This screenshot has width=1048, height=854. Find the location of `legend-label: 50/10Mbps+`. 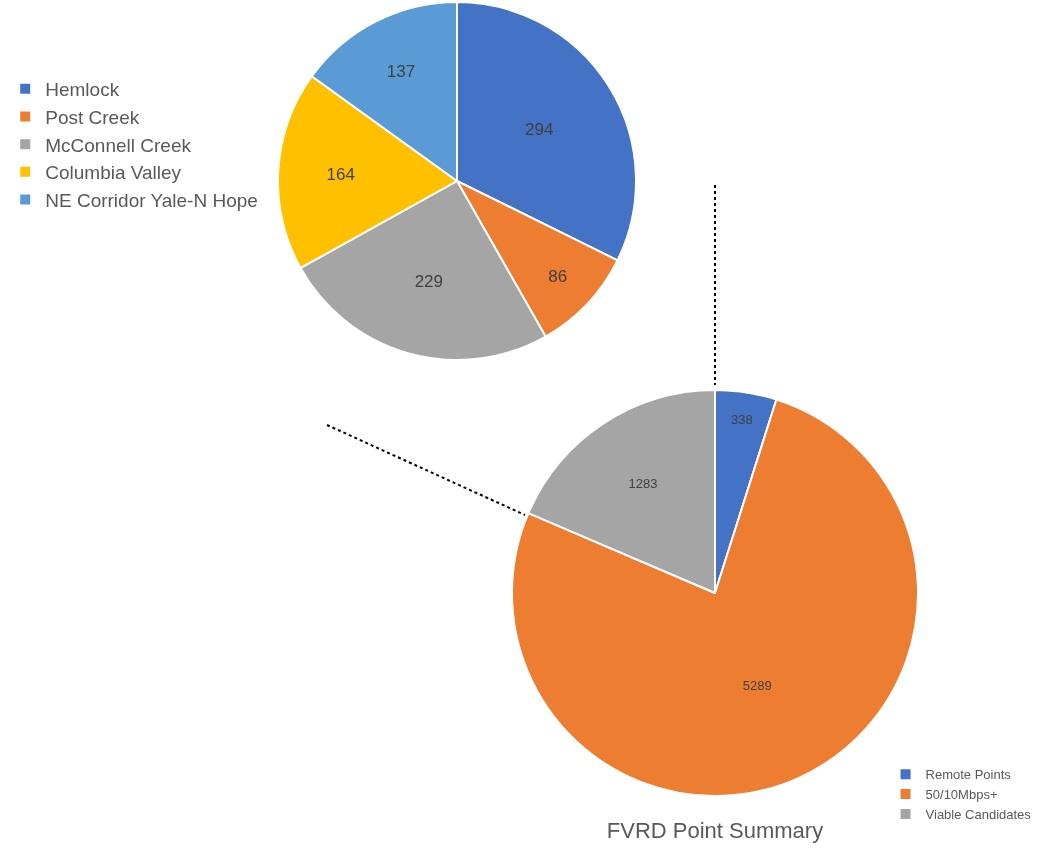

legend-label: 50/10Mbps+ is located at coordinates (961, 795).